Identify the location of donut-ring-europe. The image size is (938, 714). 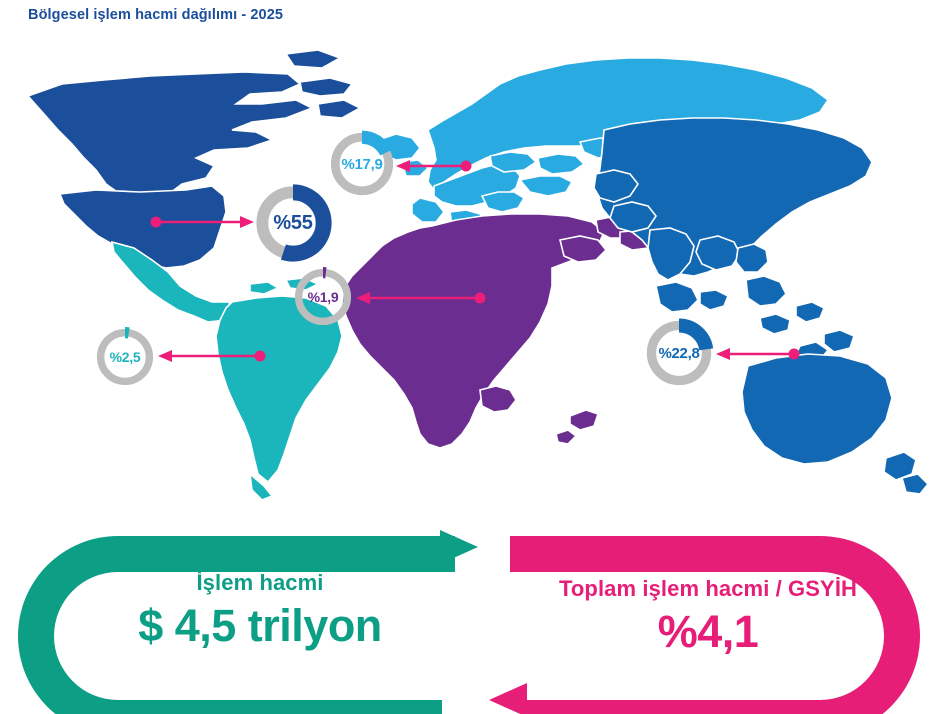
(362, 164).